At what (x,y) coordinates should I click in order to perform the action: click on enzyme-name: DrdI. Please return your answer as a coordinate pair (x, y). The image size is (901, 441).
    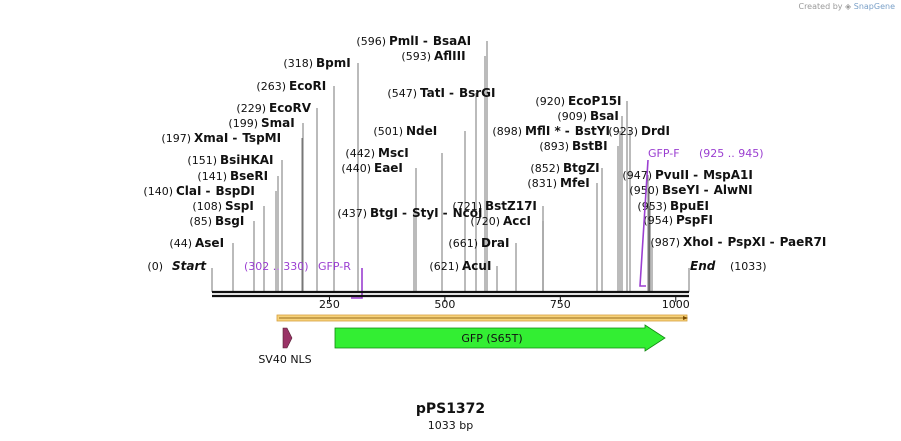
    Looking at the image, I should click on (655, 131).